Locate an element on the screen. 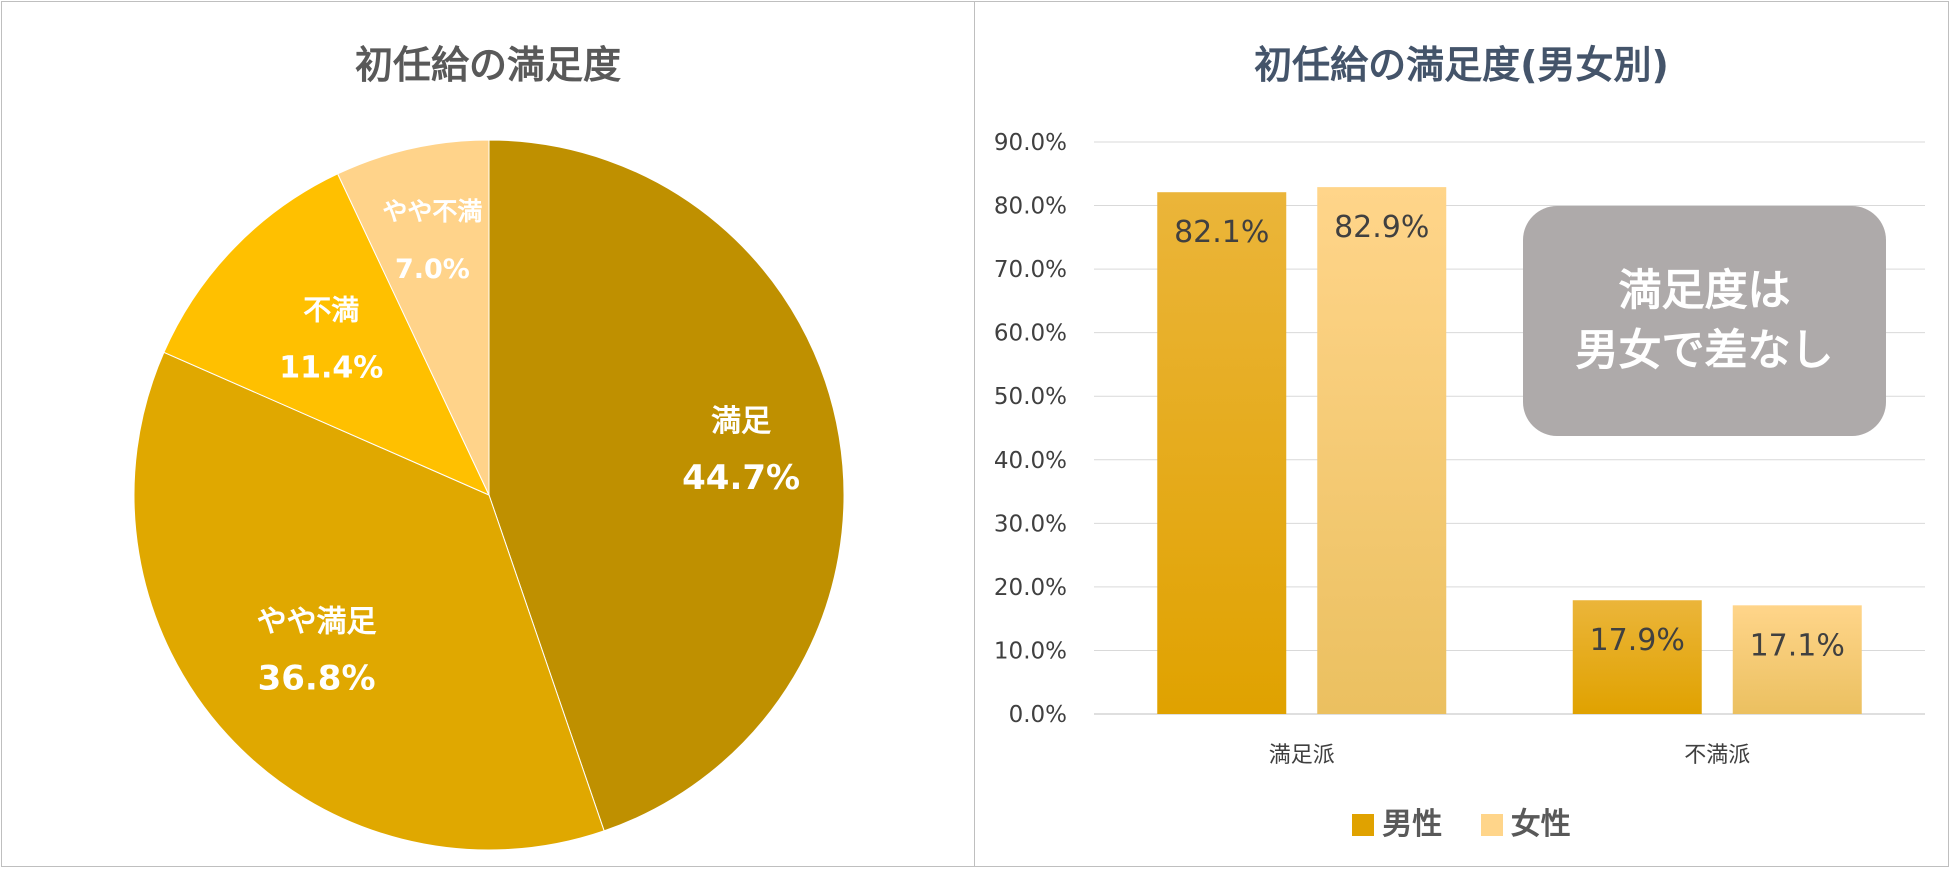 The height and width of the screenshot is (869, 1950). y-tick-label-8: 80.0% is located at coordinates (1030, 207).